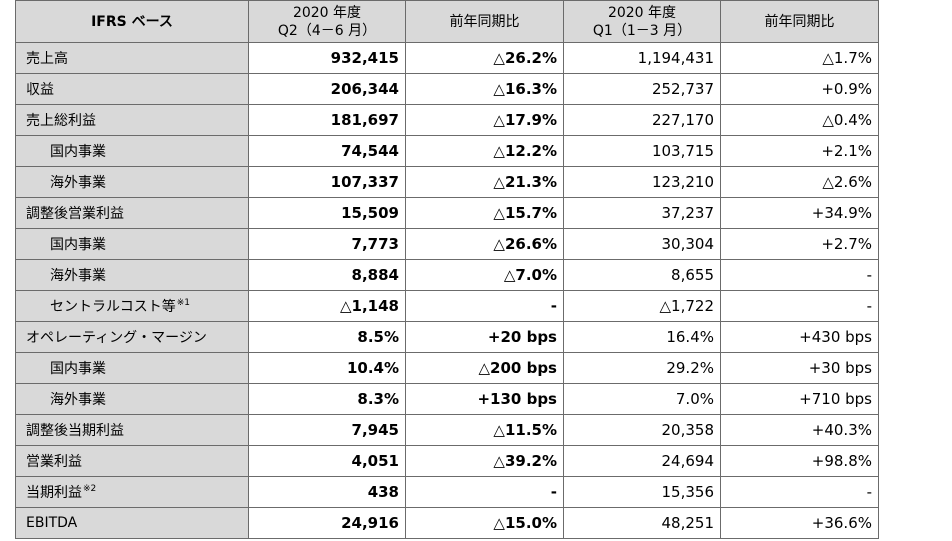 This screenshot has width=952, height=541. I want to click on row-label-cell: 調整後当期利益, so click(132, 430).